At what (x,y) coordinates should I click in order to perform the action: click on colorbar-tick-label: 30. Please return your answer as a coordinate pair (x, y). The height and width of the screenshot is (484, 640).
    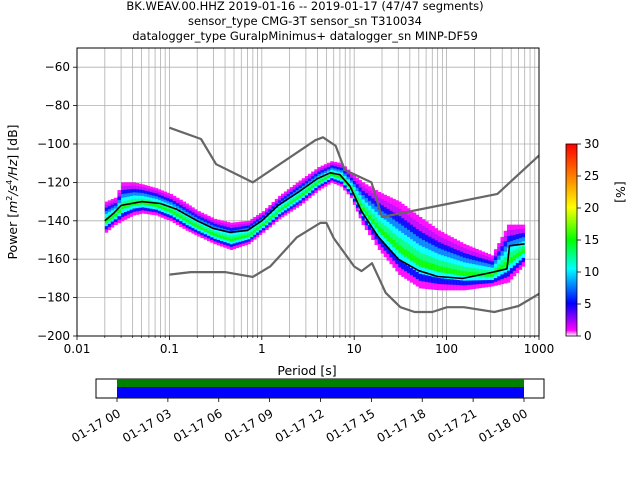
    Looking at the image, I should click on (591, 144).